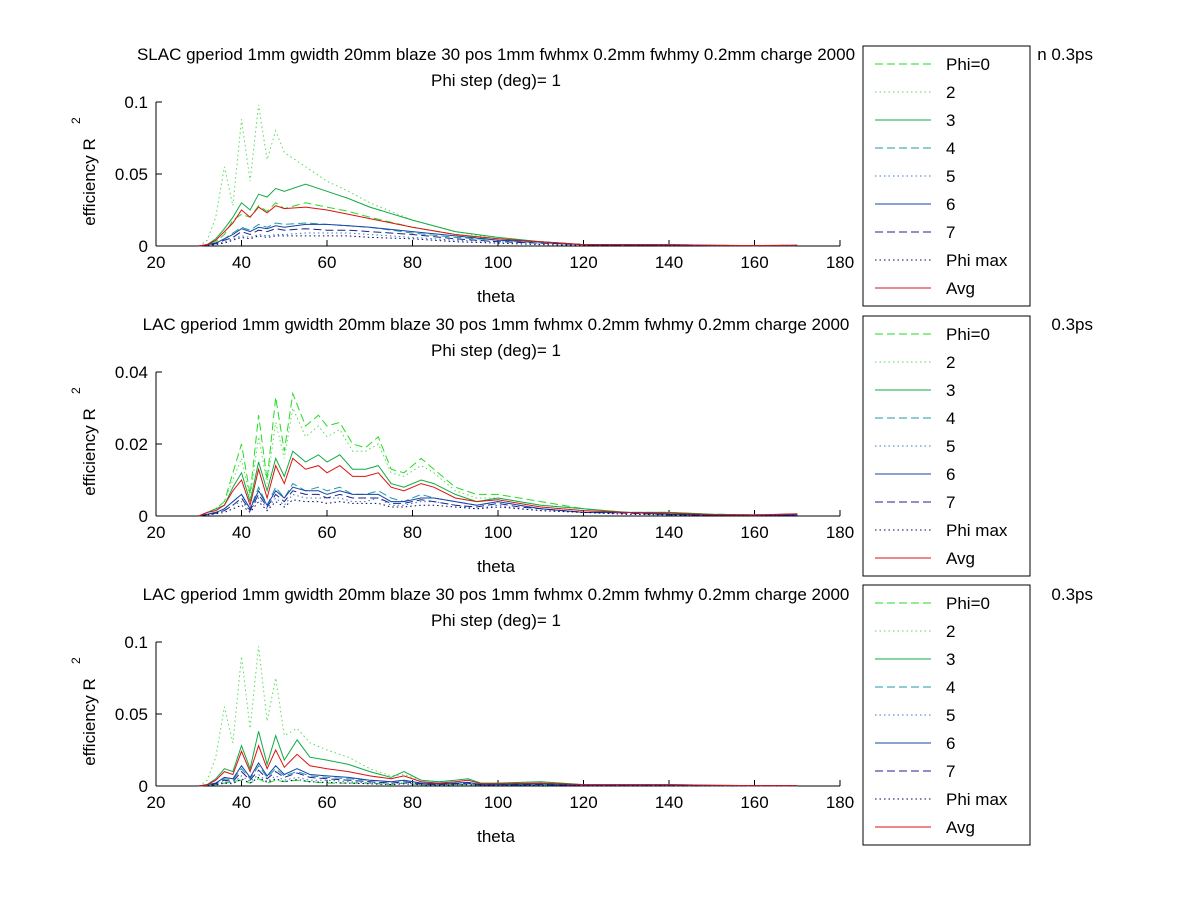 The height and width of the screenshot is (901, 1200). What do you see at coordinates (131, 444) in the screenshot?
I see `y-tick-label: 0.02` at bounding box center [131, 444].